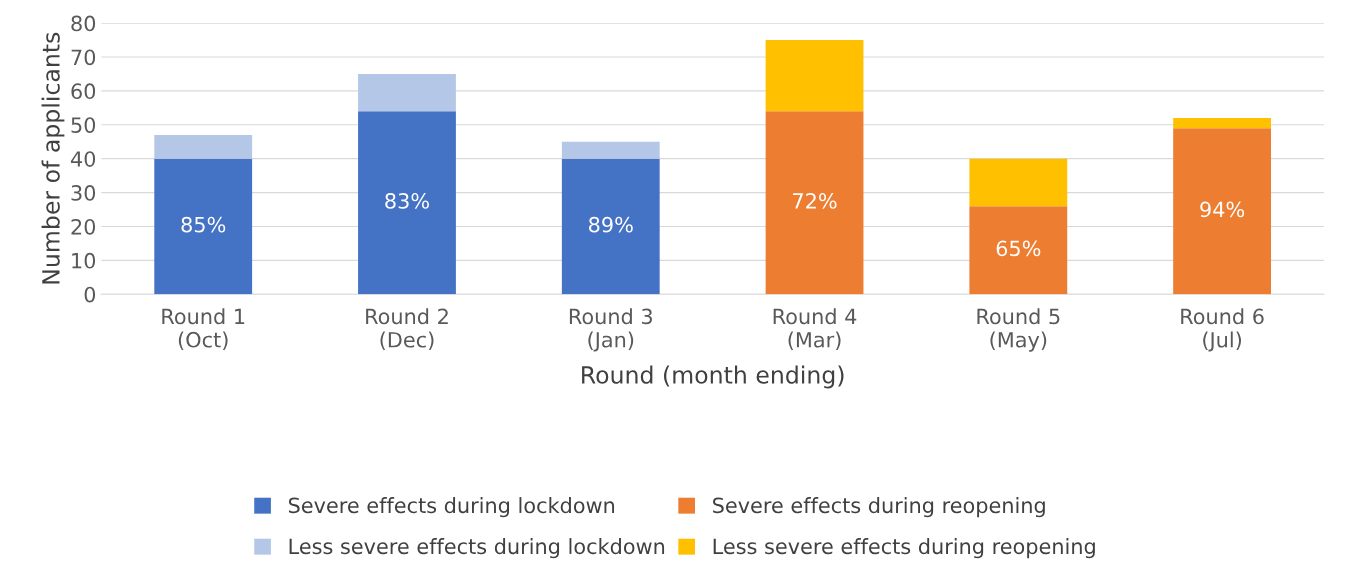  What do you see at coordinates (90, 294) in the screenshot?
I see `y-tick-label: 0` at bounding box center [90, 294].